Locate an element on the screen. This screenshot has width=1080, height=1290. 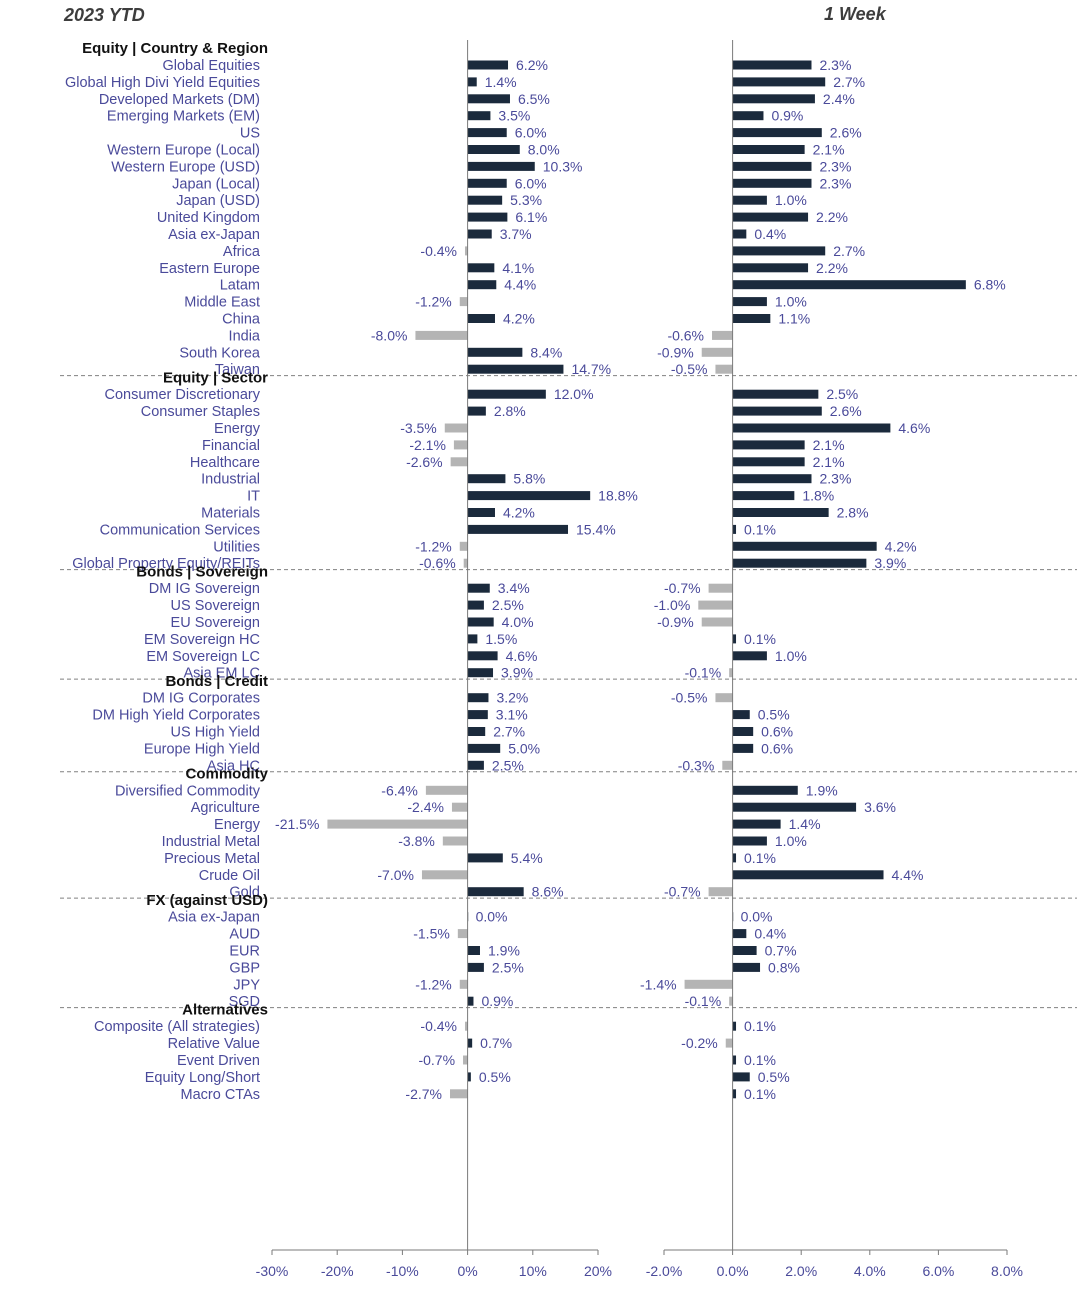
value-label-week: 2.5% is located at coordinates (842, 394).